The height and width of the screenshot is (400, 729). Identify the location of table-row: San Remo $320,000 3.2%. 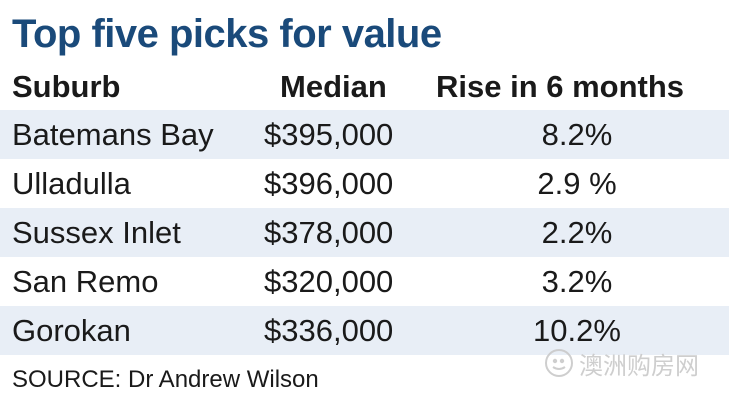
(364, 281).